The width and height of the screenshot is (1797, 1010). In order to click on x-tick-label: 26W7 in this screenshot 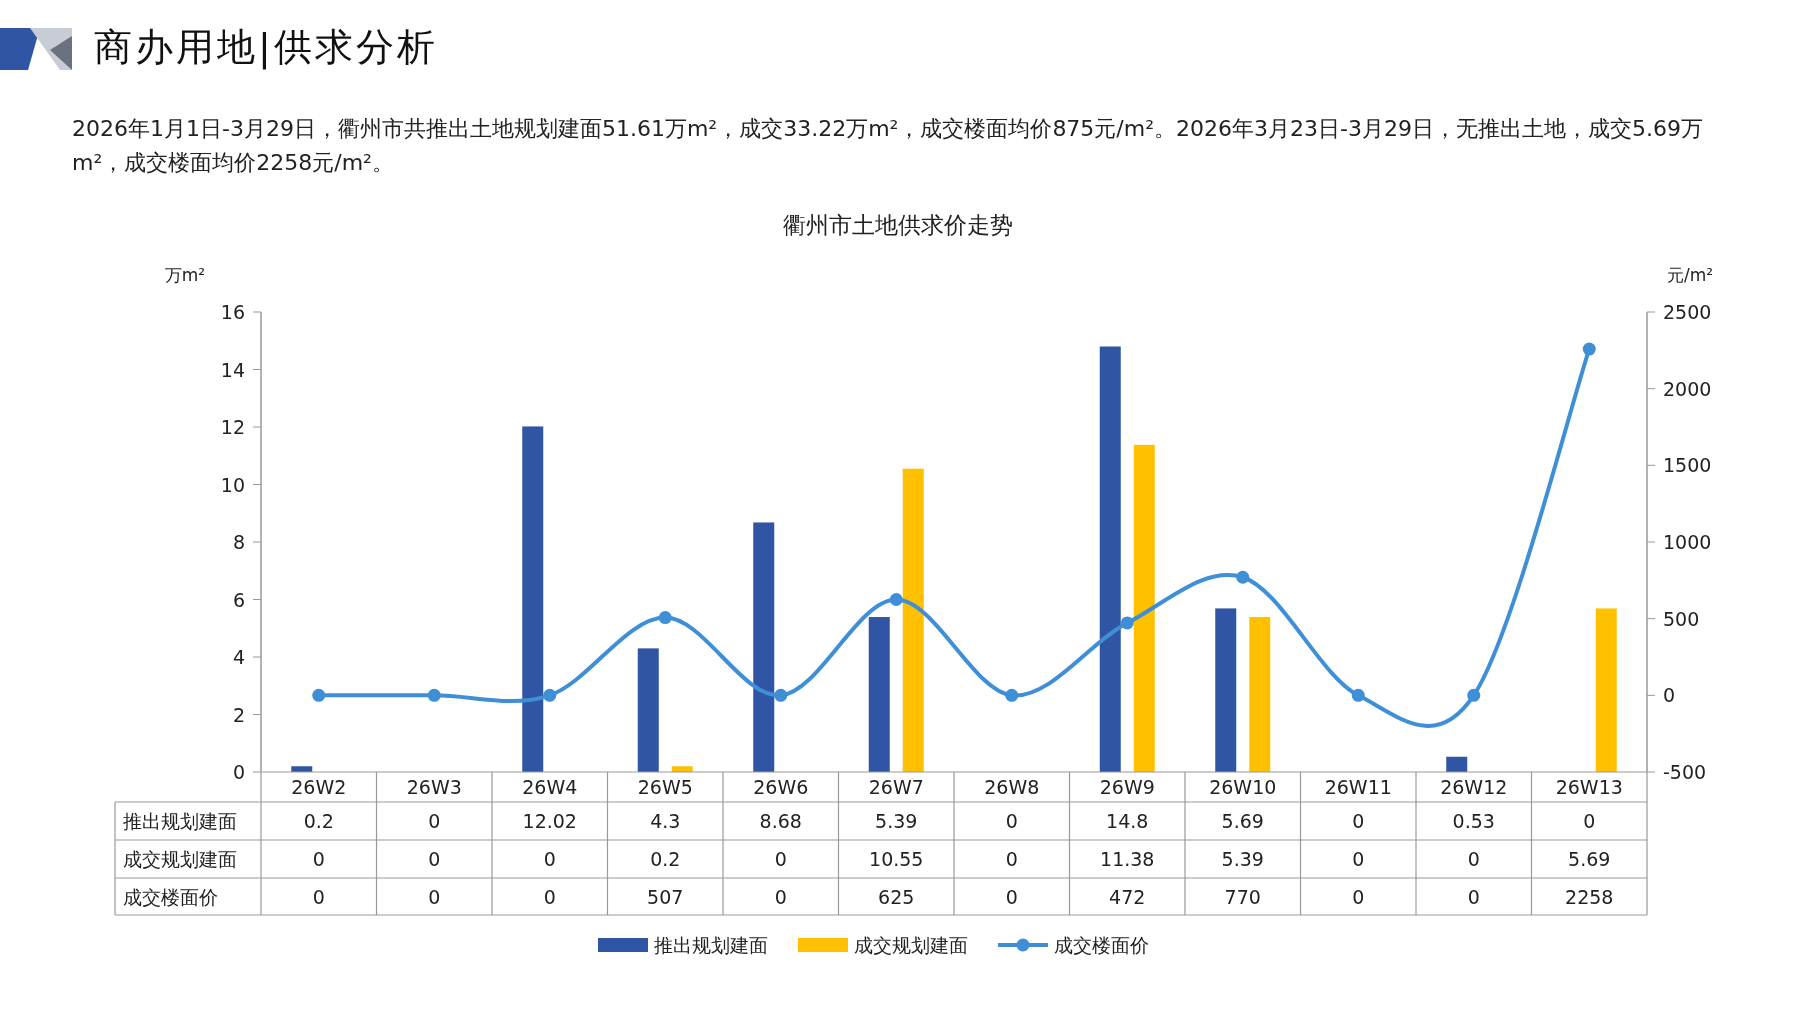, I will do `click(896, 787)`.